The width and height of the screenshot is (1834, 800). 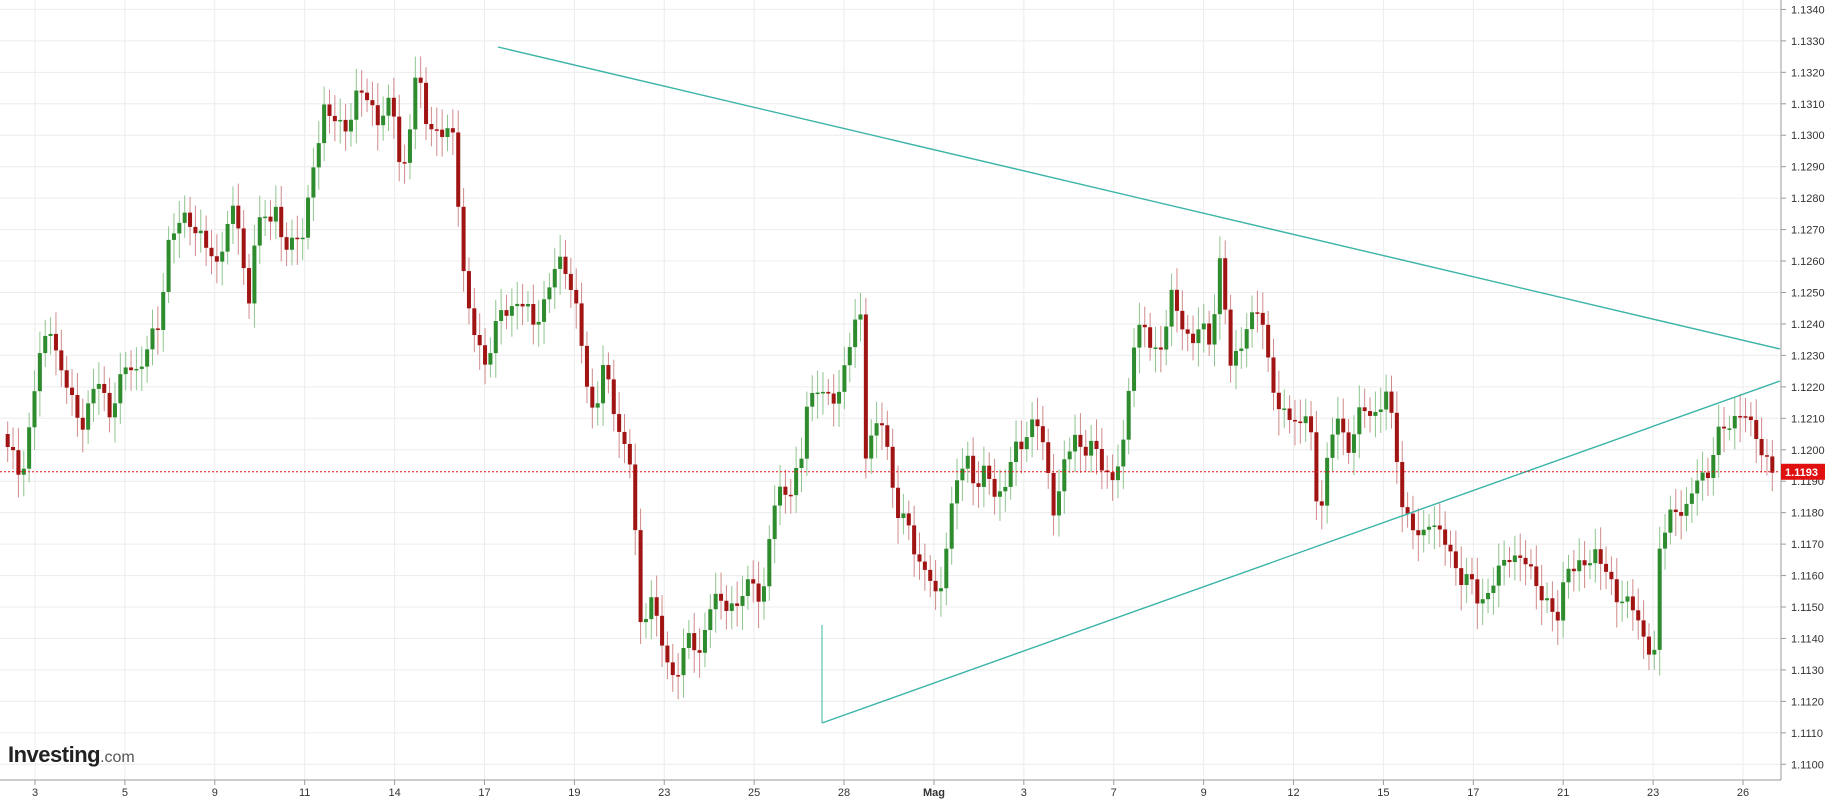 What do you see at coordinates (1807, 514) in the screenshot?
I see `y-tick-label: 1.1180` at bounding box center [1807, 514].